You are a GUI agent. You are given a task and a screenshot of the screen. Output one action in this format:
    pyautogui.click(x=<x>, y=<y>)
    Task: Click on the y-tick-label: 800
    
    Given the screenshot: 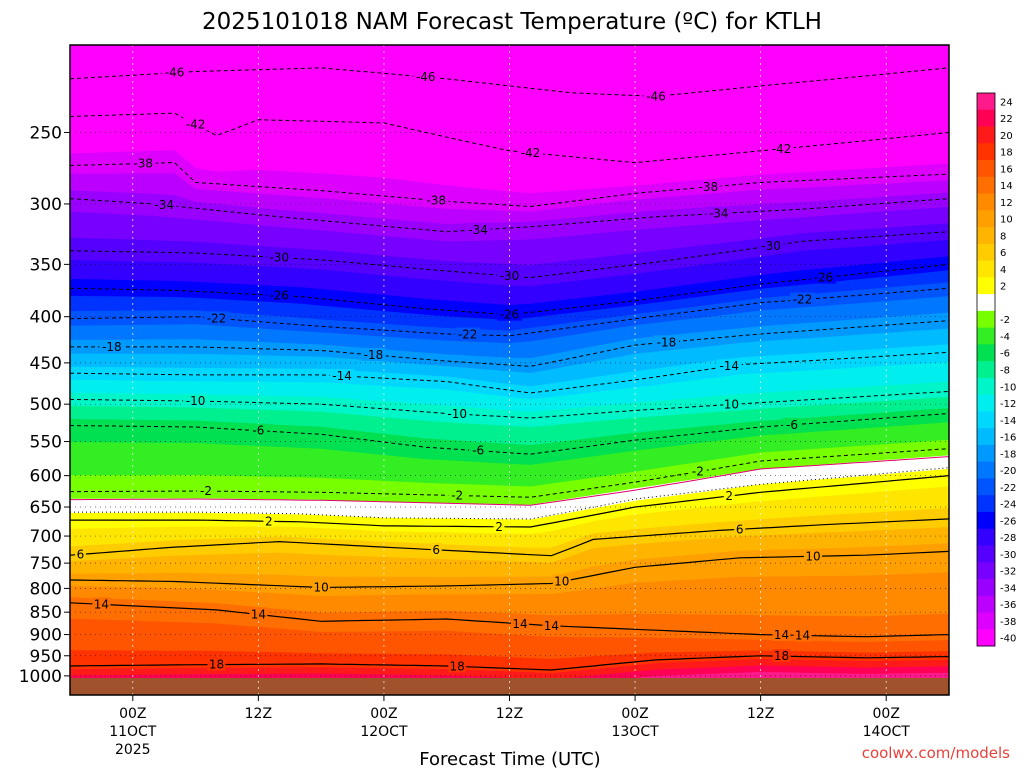 What is the action you would take?
    pyautogui.click(x=46, y=589)
    